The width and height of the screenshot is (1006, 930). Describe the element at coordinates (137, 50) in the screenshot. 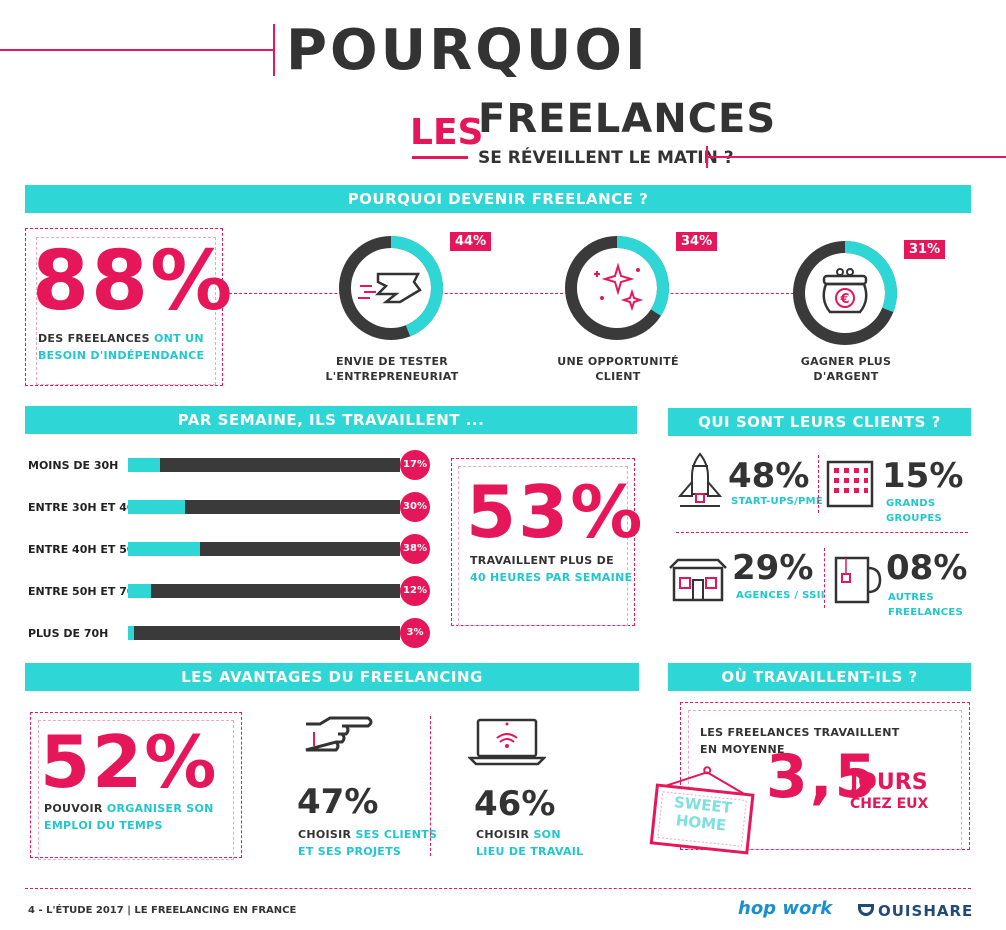

I see `header-line-left` at that location.